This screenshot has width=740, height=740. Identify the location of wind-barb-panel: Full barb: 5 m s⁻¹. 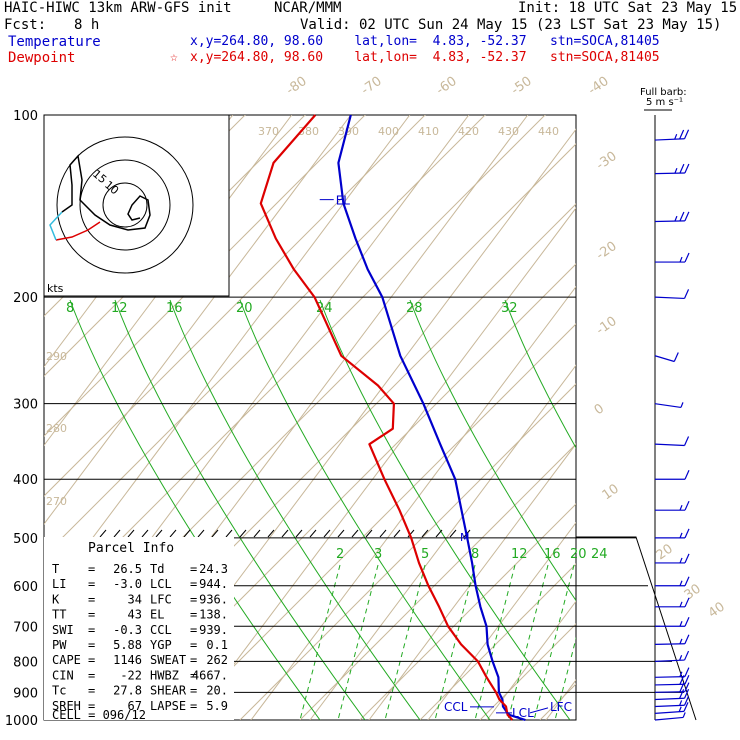
(665, 404).